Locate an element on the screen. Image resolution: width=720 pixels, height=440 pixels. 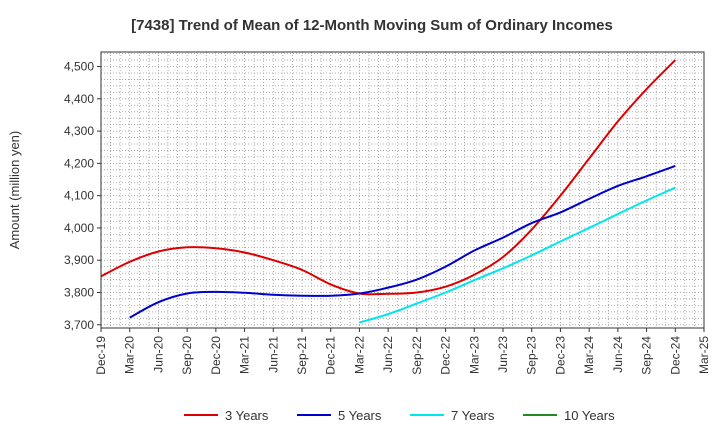
legend-label-10-years: 10 Years is located at coordinates (589, 415).